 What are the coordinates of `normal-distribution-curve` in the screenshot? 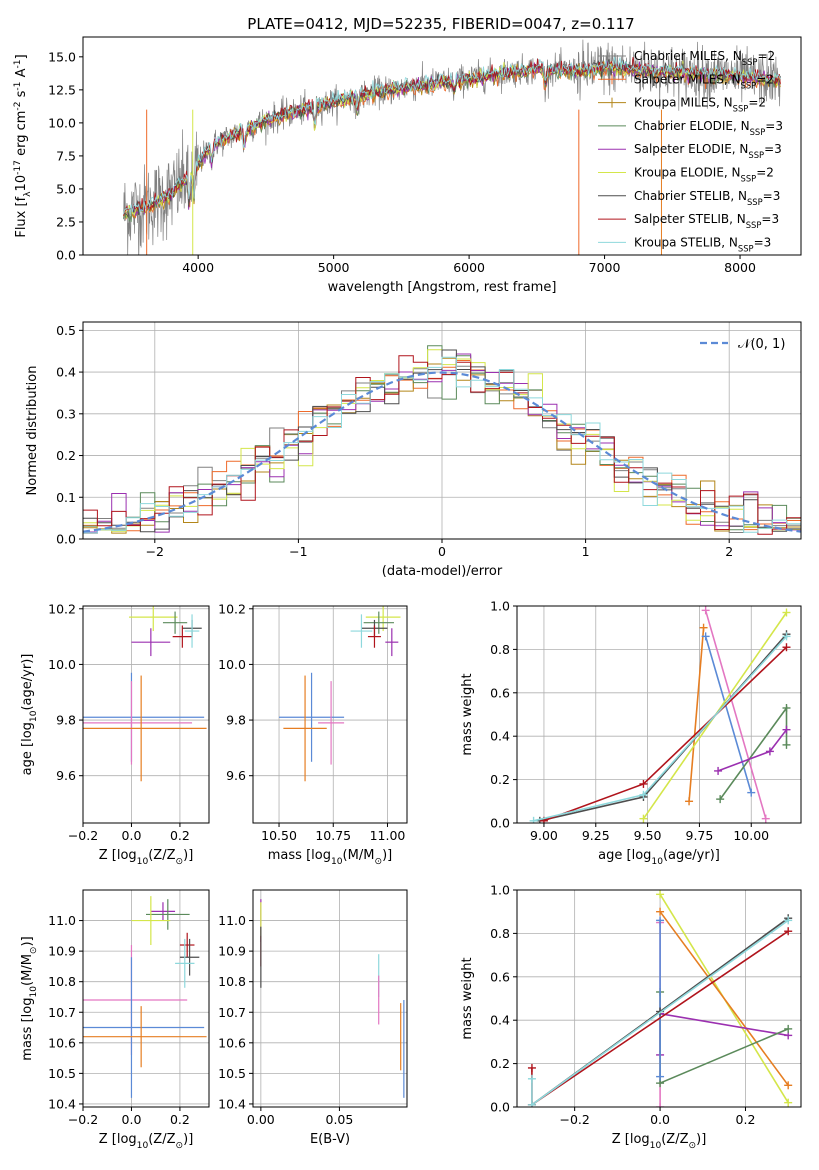 It's located at (442, 452).